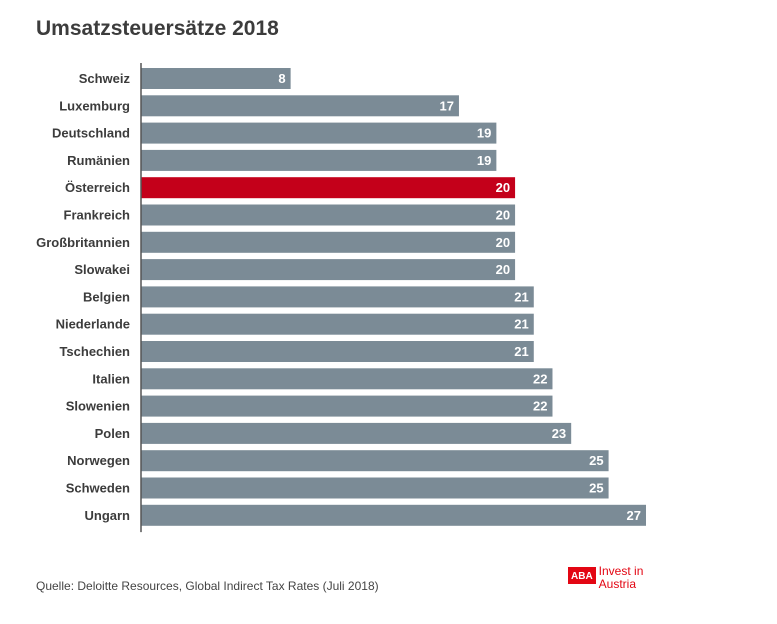 This screenshot has width=777, height=624. Describe the element at coordinates (216, 78) in the screenshot. I see `bar-schweiz` at that location.